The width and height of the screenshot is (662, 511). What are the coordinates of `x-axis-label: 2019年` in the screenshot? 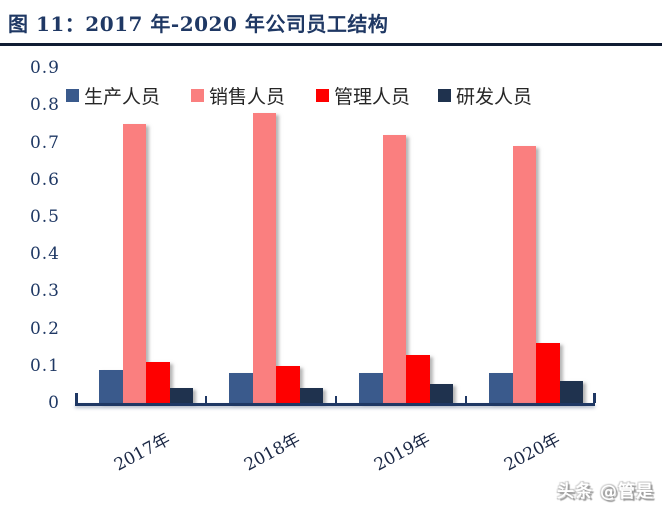 It's located at (402, 452).